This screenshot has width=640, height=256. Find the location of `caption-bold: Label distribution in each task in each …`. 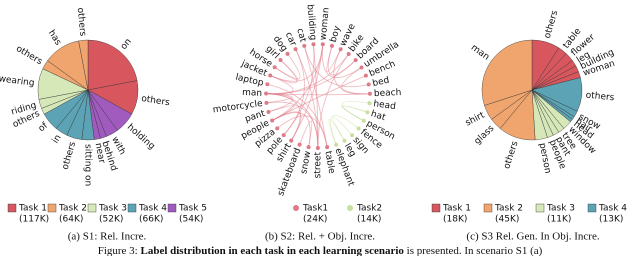

caption-bold: Label distribution in each task in each … is located at coordinates (272, 250).